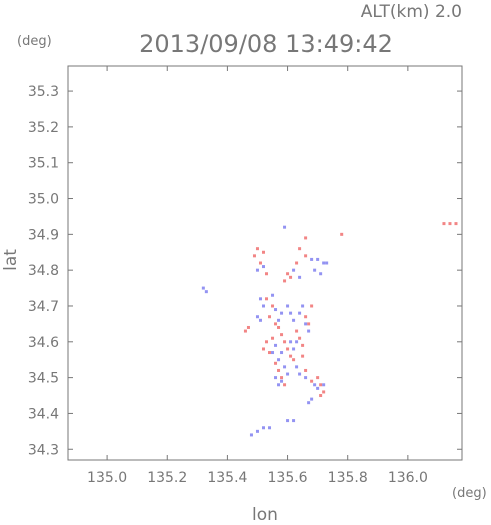 The image size is (491, 525). What do you see at coordinates (43, 128) in the screenshot?
I see `y-tick-label: 35.2` at bounding box center [43, 128].